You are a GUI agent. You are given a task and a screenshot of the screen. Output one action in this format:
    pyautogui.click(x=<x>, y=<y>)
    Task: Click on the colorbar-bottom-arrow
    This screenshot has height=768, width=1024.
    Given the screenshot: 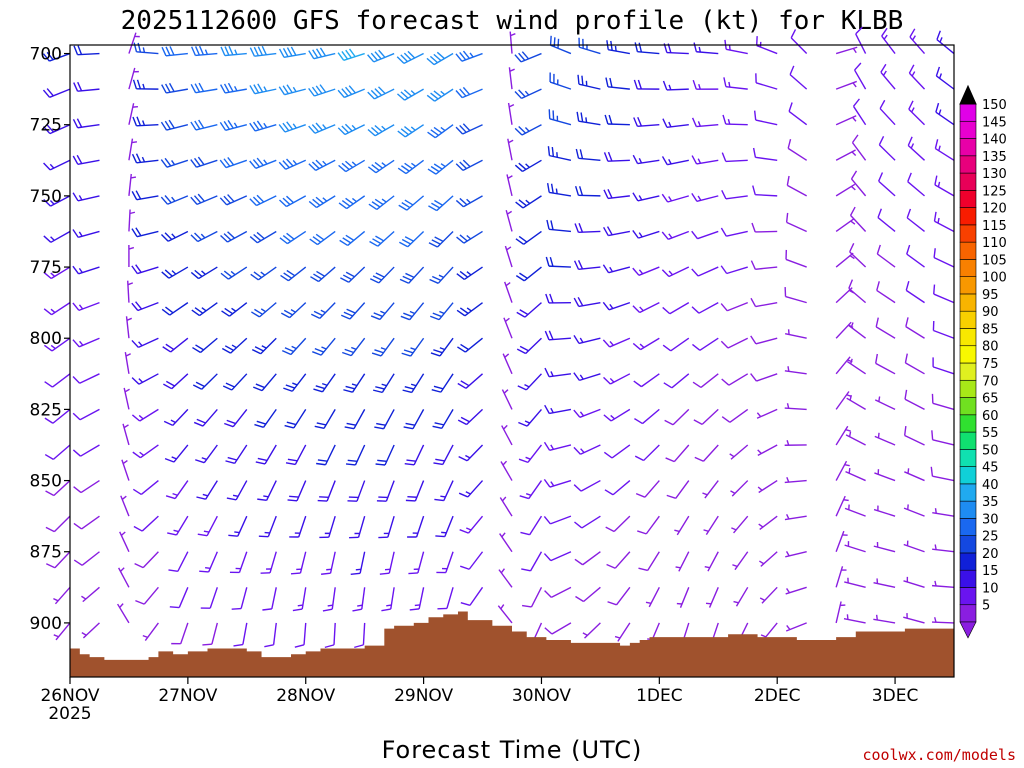 What is the action you would take?
    pyautogui.click(x=968, y=630)
    